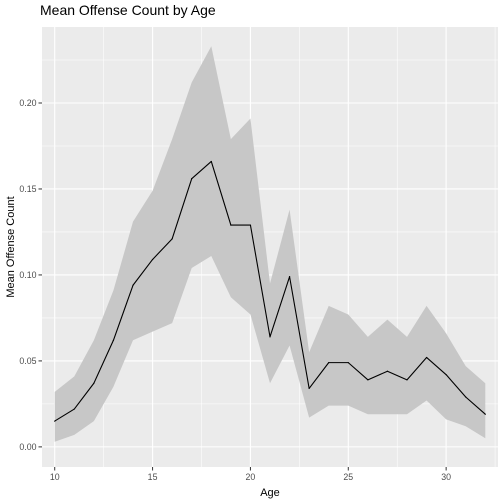 This screenshot has width=504, height=504. What do you see at coordinates (27, 103) in the screenshot?
I see `y-tick-label: 0.20` at bounding box center [27, 103].